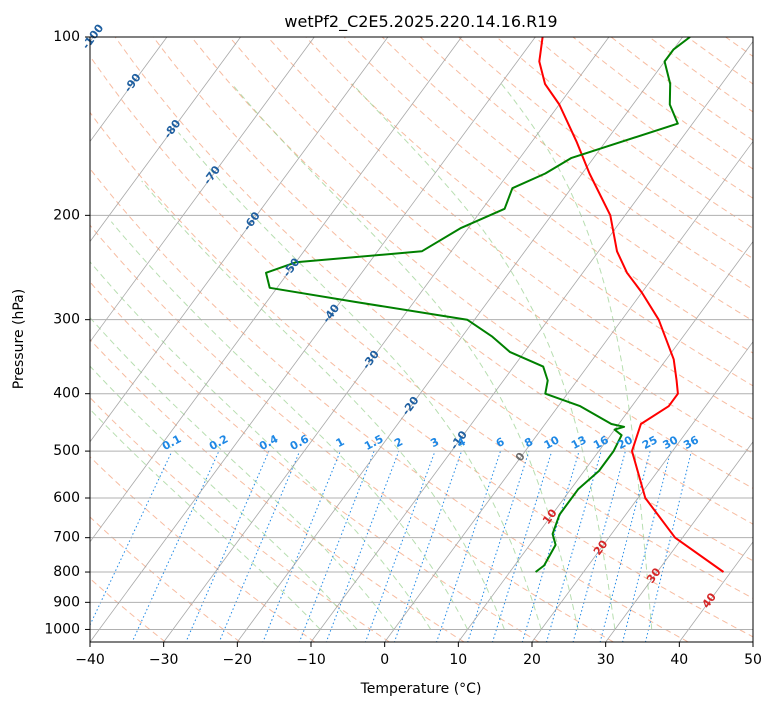 Image resolution: width=775 pixels, height=708 pixels. I want to click on mixing-ratio-label: 0.4, so click(269, 442).